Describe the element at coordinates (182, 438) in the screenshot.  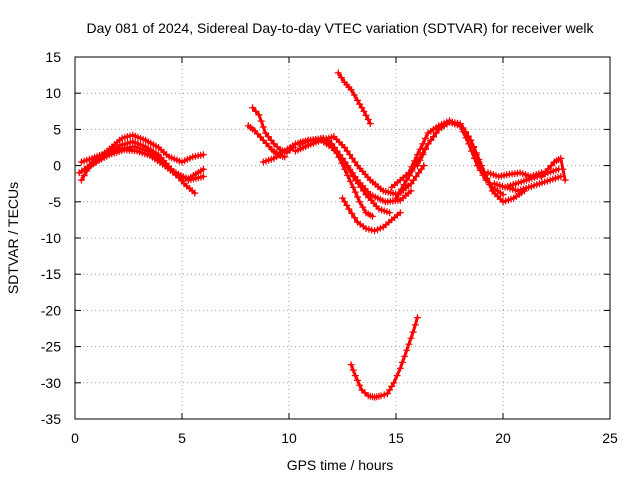
I see `x-tick-label: 5` at that location.